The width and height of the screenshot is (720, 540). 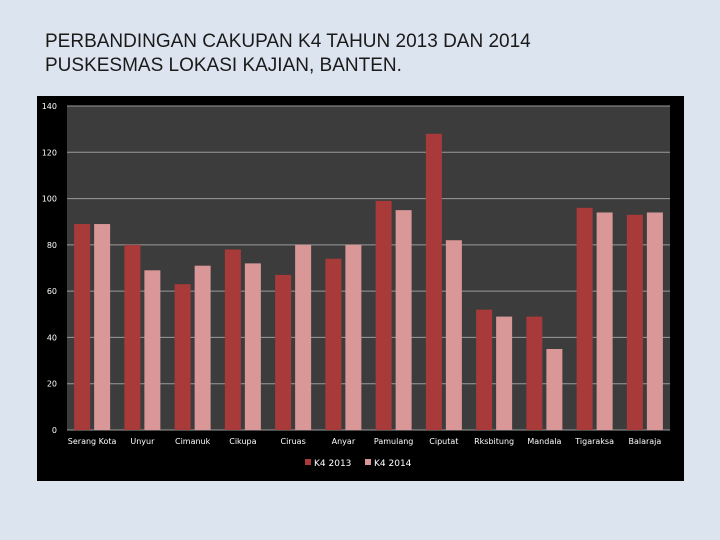 What do you see at coordinates (494, 441) in the screenshot?
I see `x-tick-label: Rksbitung` at bounding box center [494, 441].